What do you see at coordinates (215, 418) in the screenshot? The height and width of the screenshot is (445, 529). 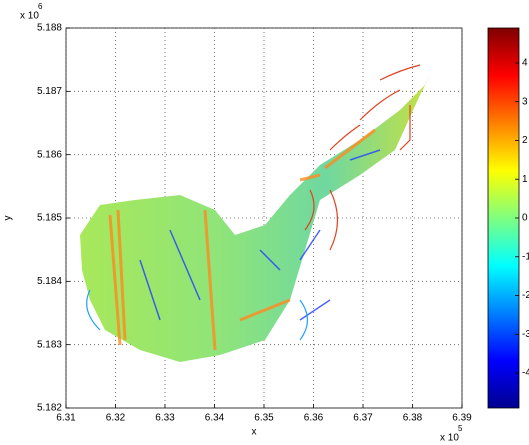 I see `x-tick-label: 6.34` at bounding box center [215, 418].